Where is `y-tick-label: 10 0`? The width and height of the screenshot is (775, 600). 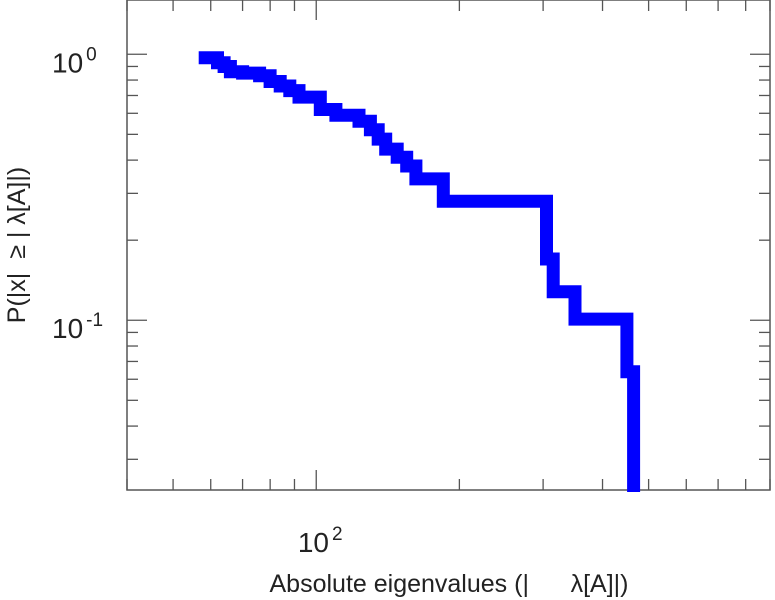 y-tick-label: 10 0 is located at coordinates (74, 61).